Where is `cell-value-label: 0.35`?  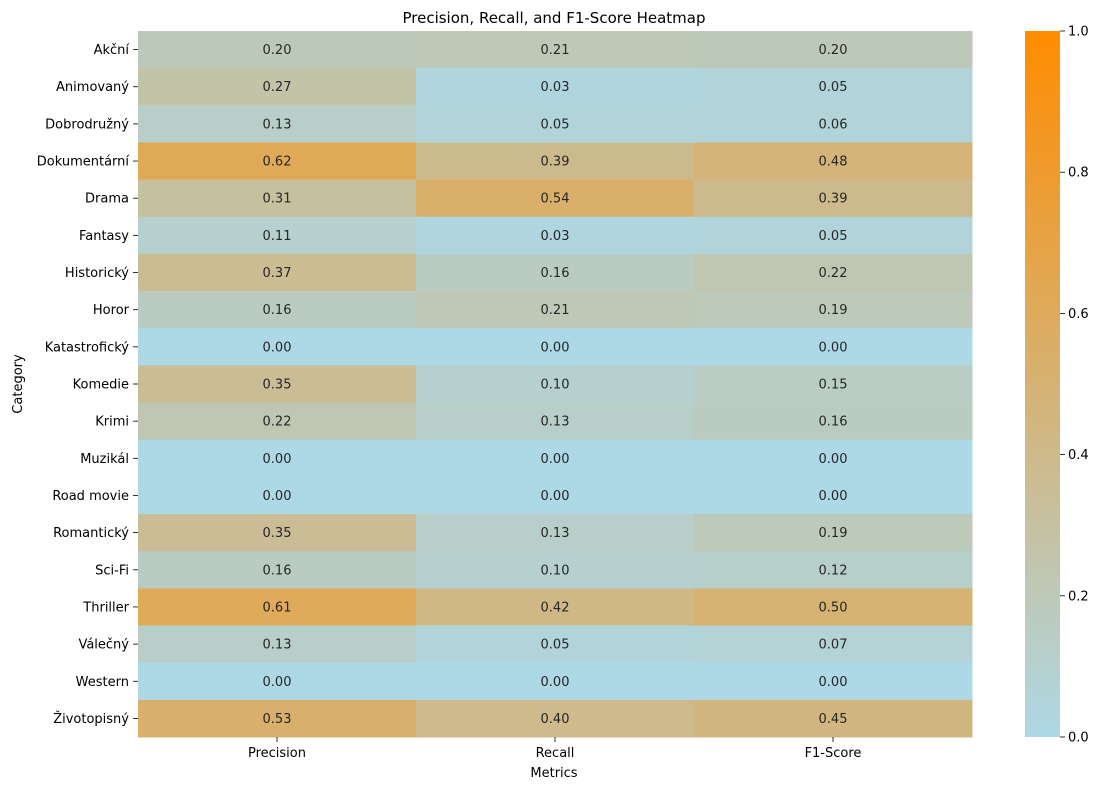 cell-value-label: 0.35 is located at coordinates (277, 385).